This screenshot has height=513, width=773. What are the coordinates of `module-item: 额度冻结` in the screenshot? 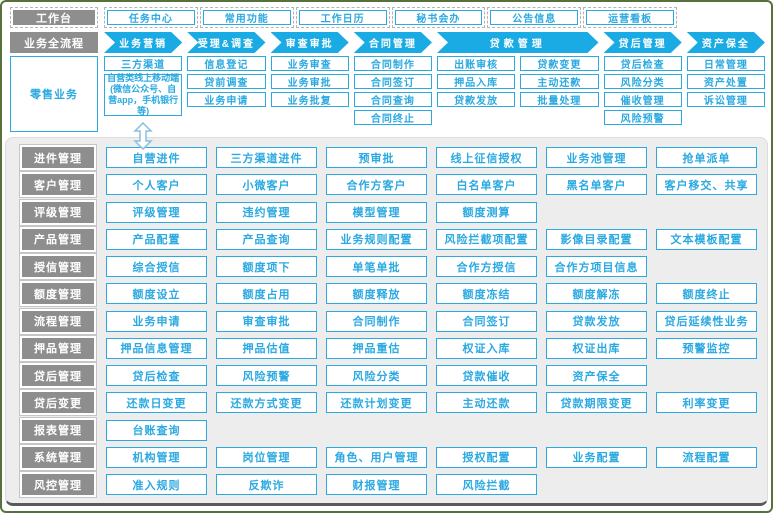 It's located at (486, 294).